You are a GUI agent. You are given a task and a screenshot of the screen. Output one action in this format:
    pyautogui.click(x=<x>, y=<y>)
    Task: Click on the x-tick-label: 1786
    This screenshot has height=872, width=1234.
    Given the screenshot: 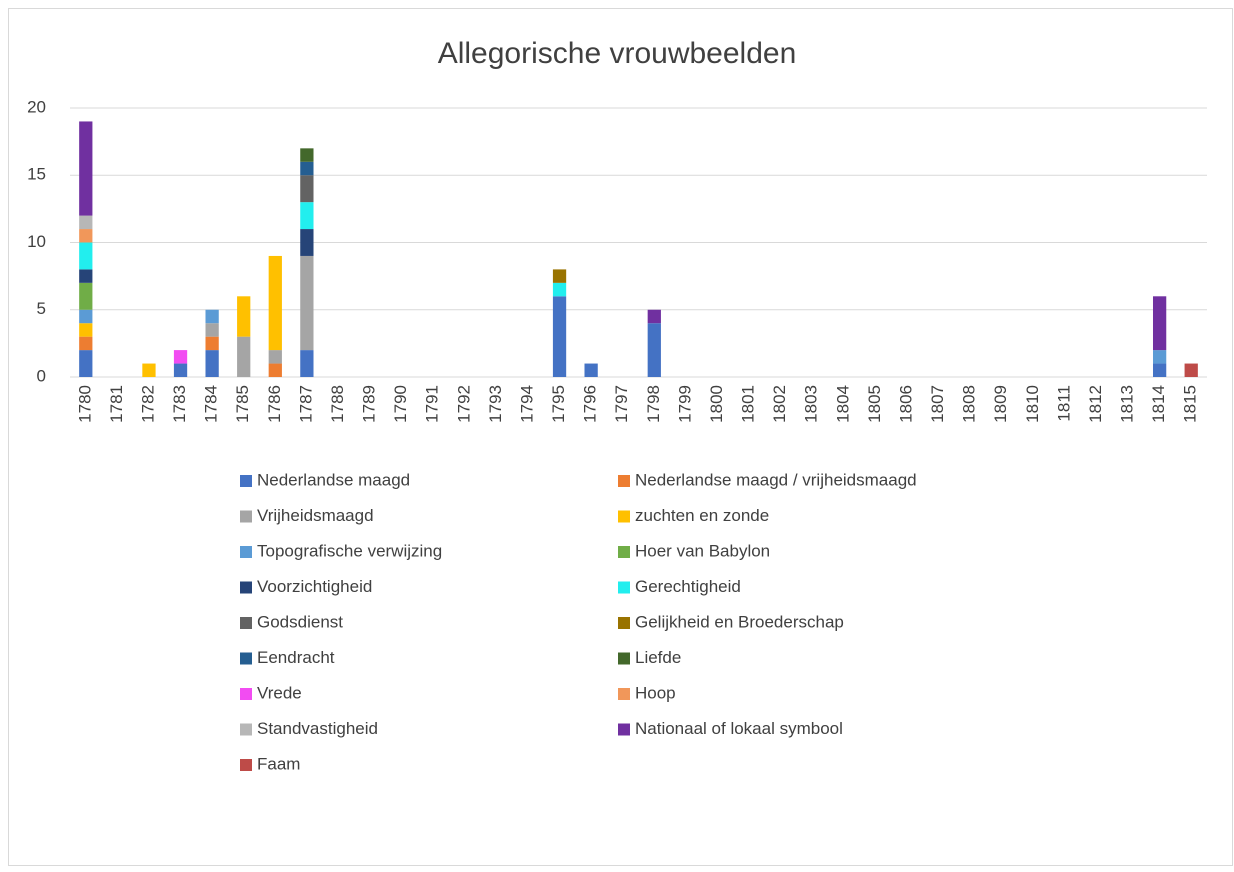 What is the action you would take?
    pyautogui.click(x=274, y=404)
    